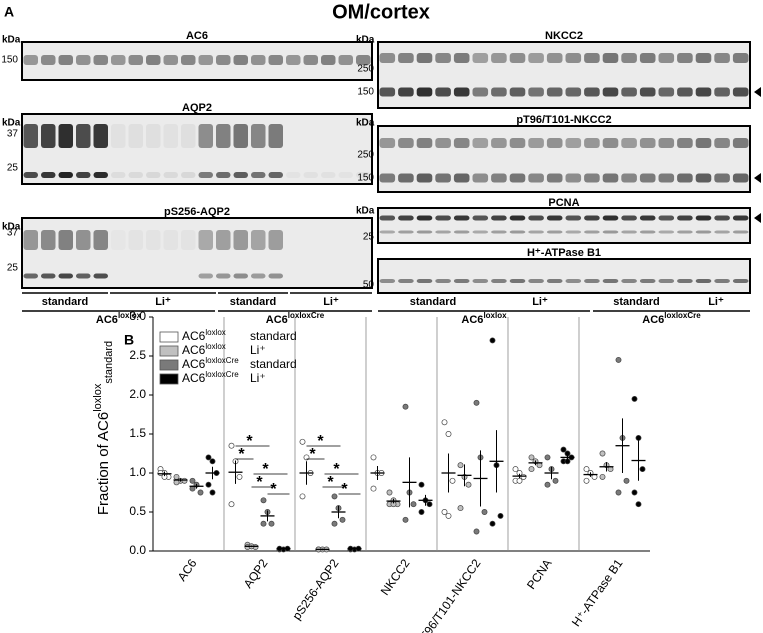 Image resolution: width=763 pixels, height=633 pixels. What do you see at coordinates (258, 350) in the screenshot?
I see `legend-entry: Li⁺` at bounding box center [258, 350].